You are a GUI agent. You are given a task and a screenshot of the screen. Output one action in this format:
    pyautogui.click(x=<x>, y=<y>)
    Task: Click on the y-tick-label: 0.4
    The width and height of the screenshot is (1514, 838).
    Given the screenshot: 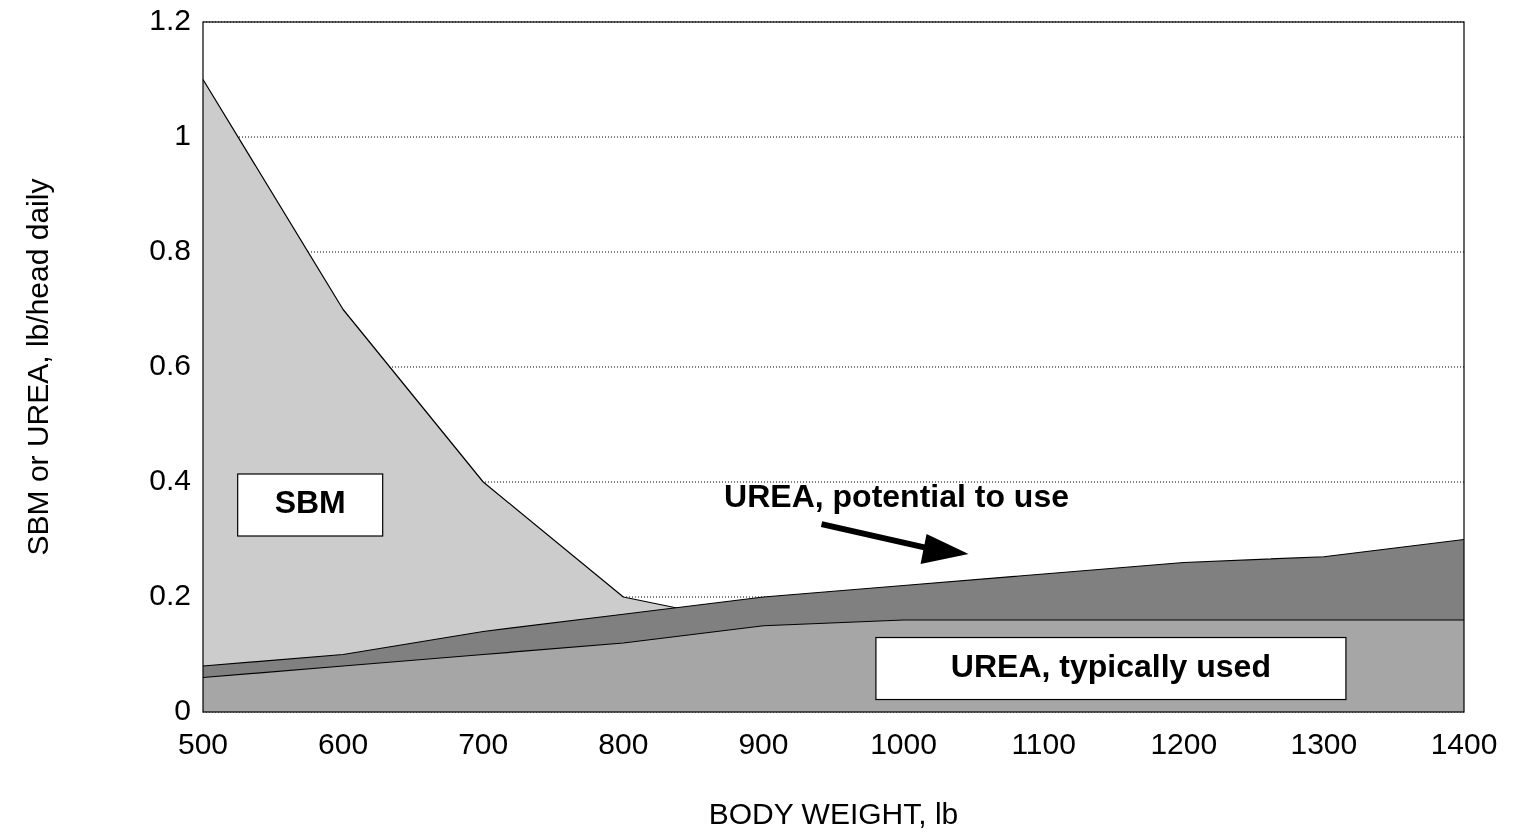 What is the action you would take?
    pyautogui.click(x=170, y=479)
    